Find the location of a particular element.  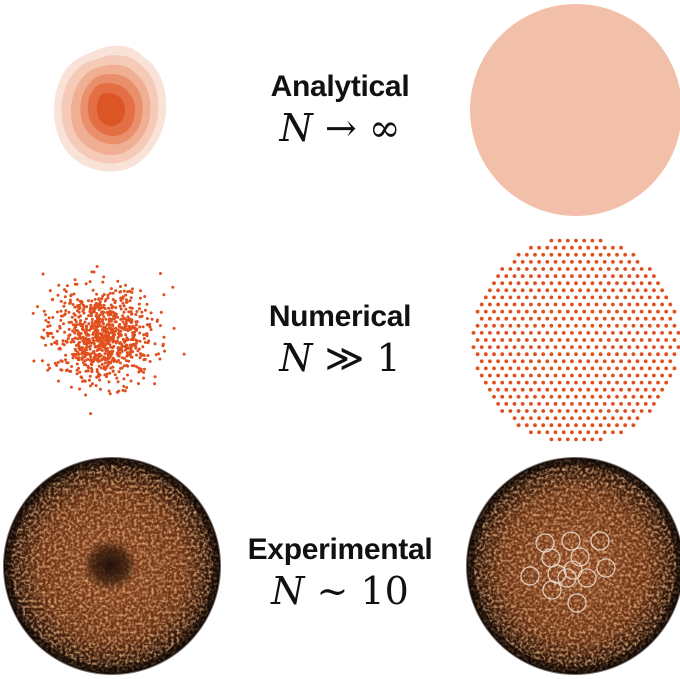

formula-value: 1 is located at coordinates (388, 358).